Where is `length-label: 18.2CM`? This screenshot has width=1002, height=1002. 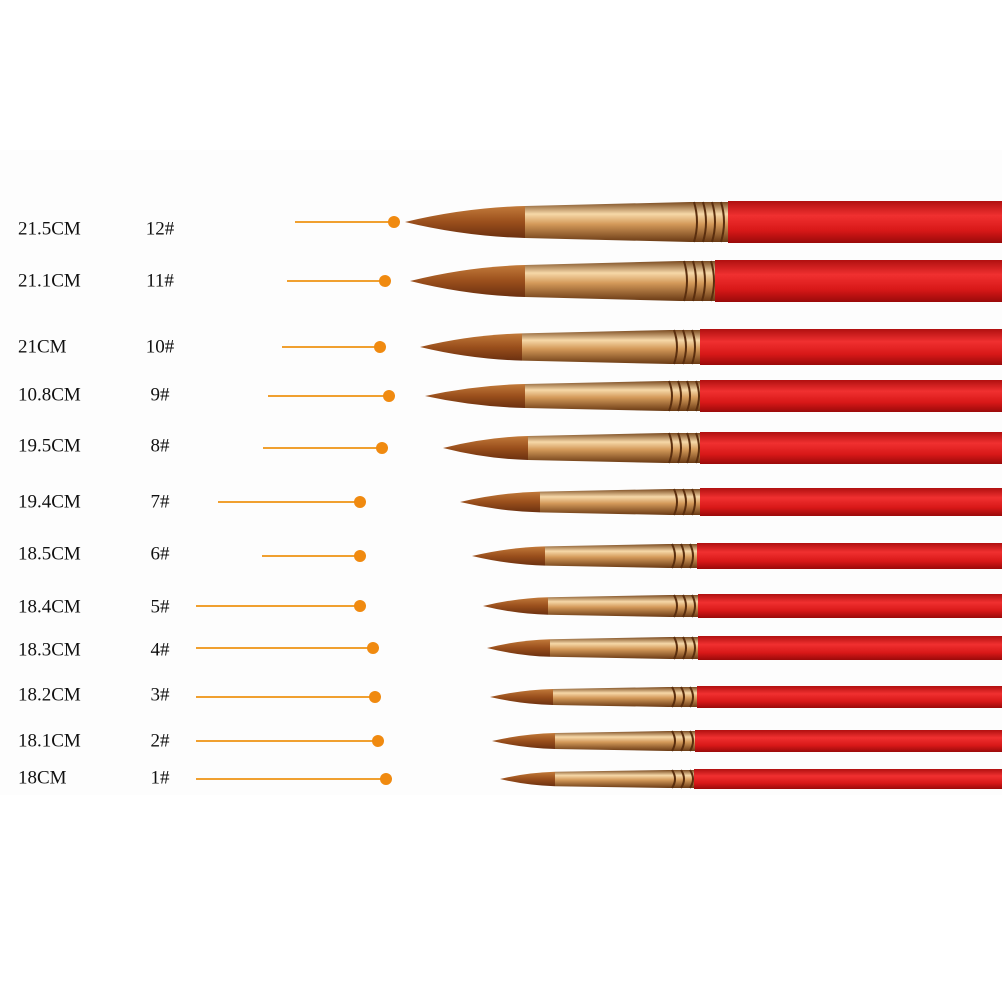 length-label: 18.2CM is located at coordinates (49, 694).